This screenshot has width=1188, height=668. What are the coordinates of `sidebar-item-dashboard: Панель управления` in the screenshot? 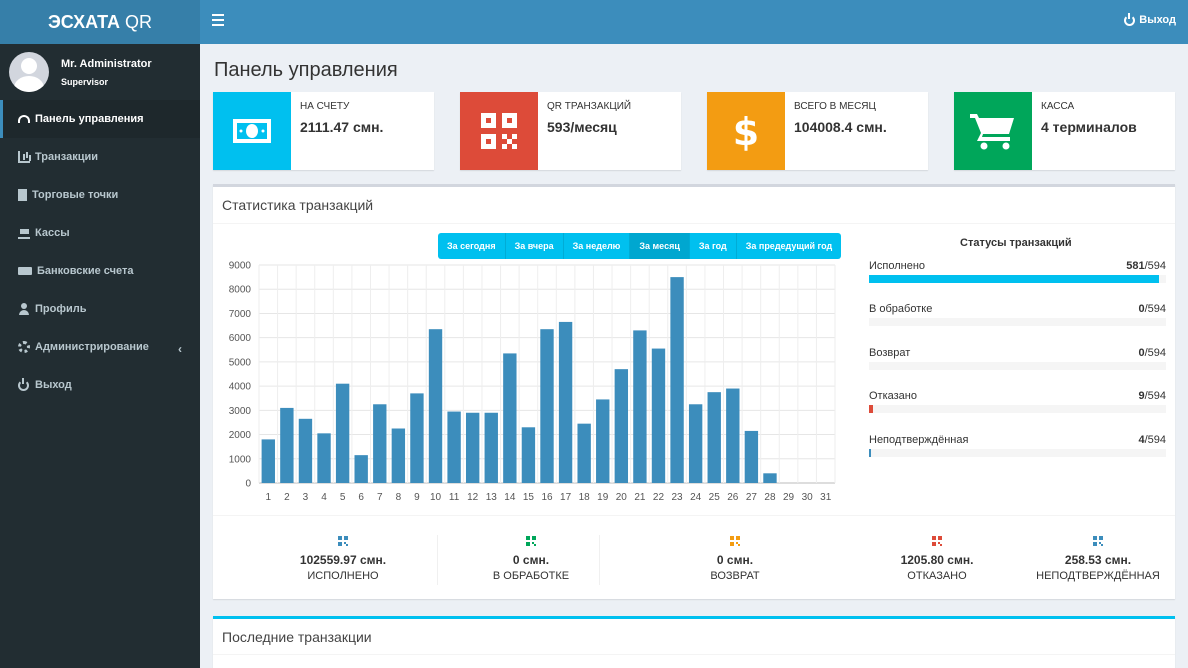 It's located at (100, 119).